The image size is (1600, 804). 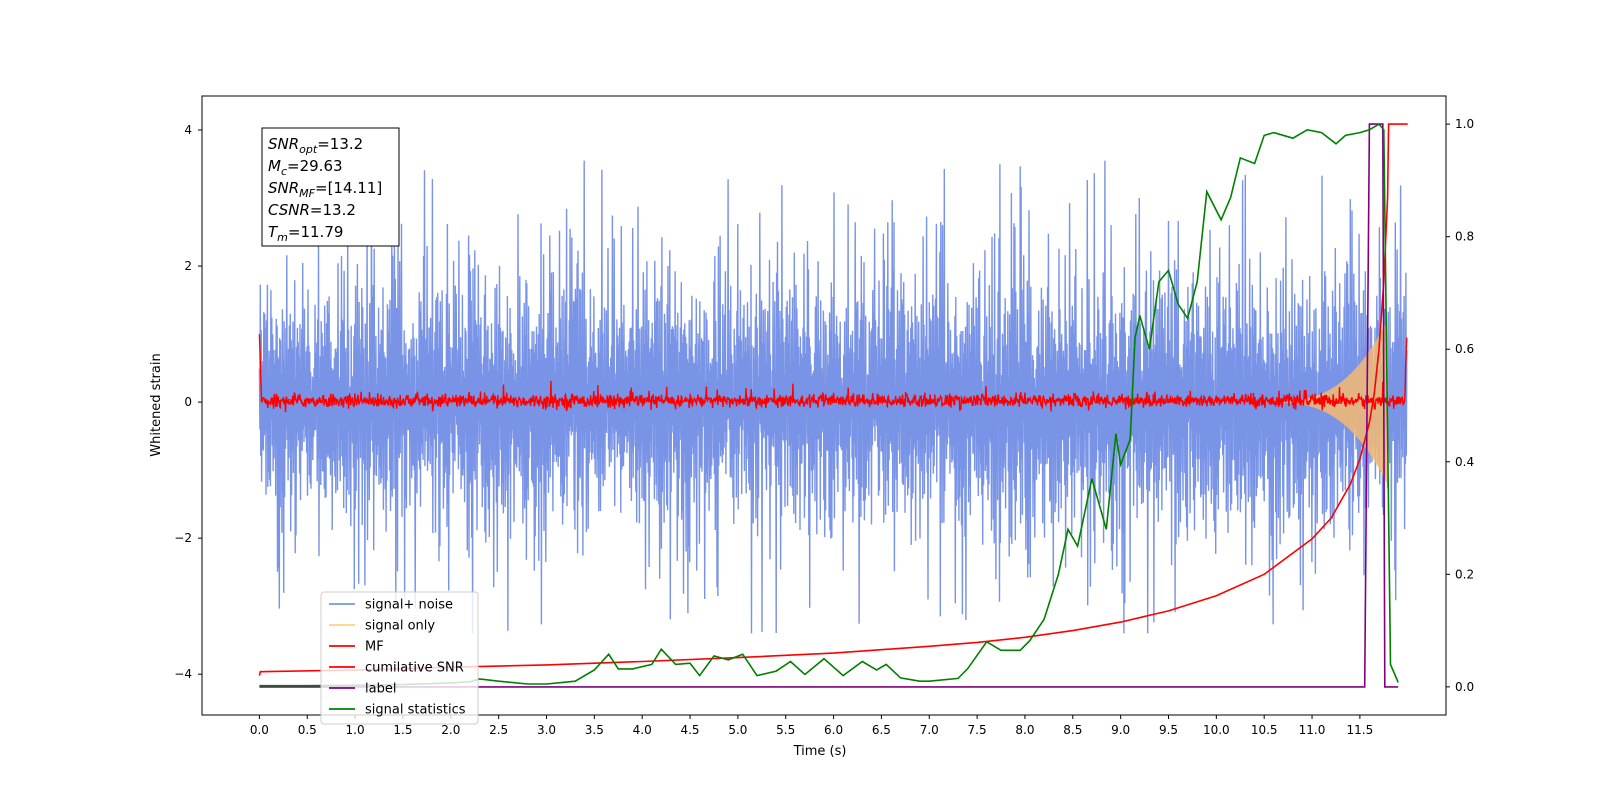 I want to click on x-tick-label: 4.0, so click(x=642, y=730).